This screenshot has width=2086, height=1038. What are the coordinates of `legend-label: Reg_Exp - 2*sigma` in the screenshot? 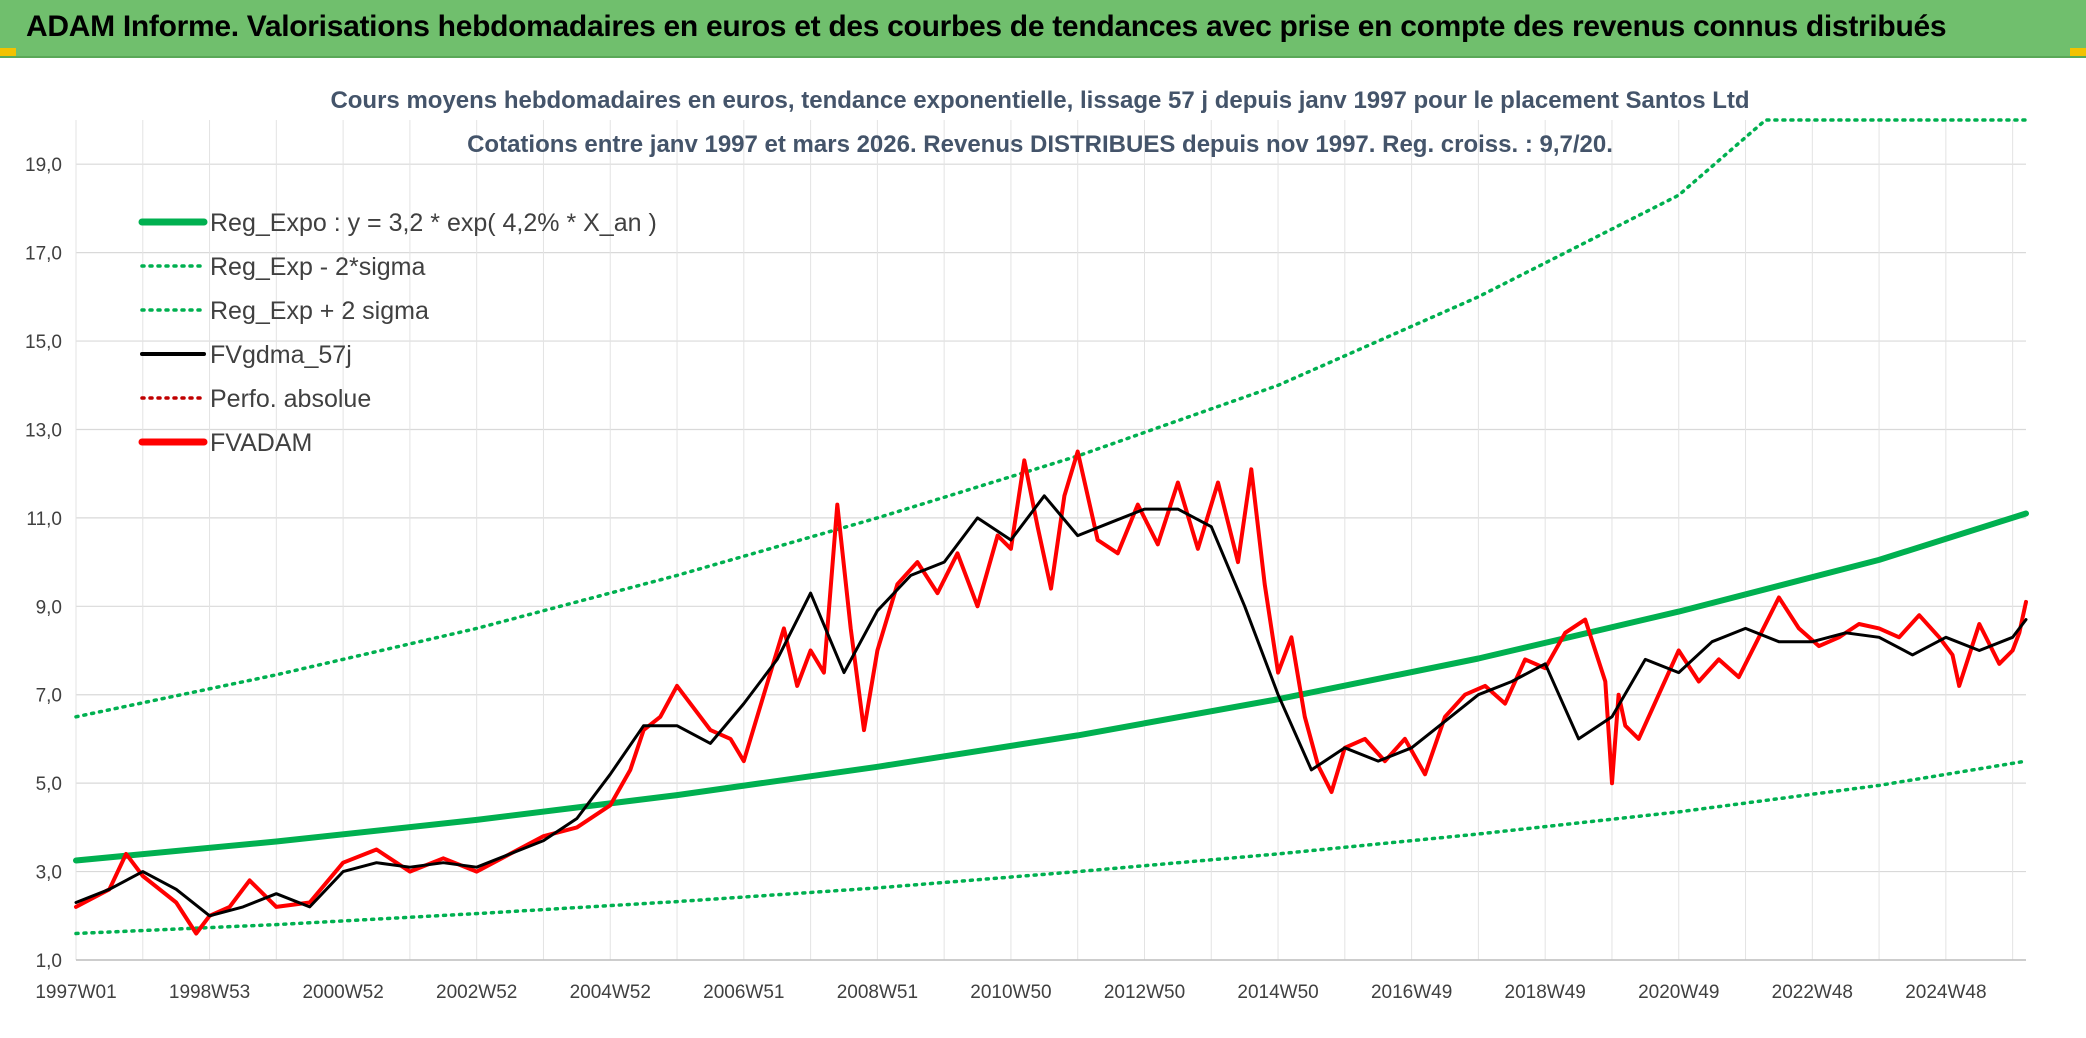 It's located at (317, 267).